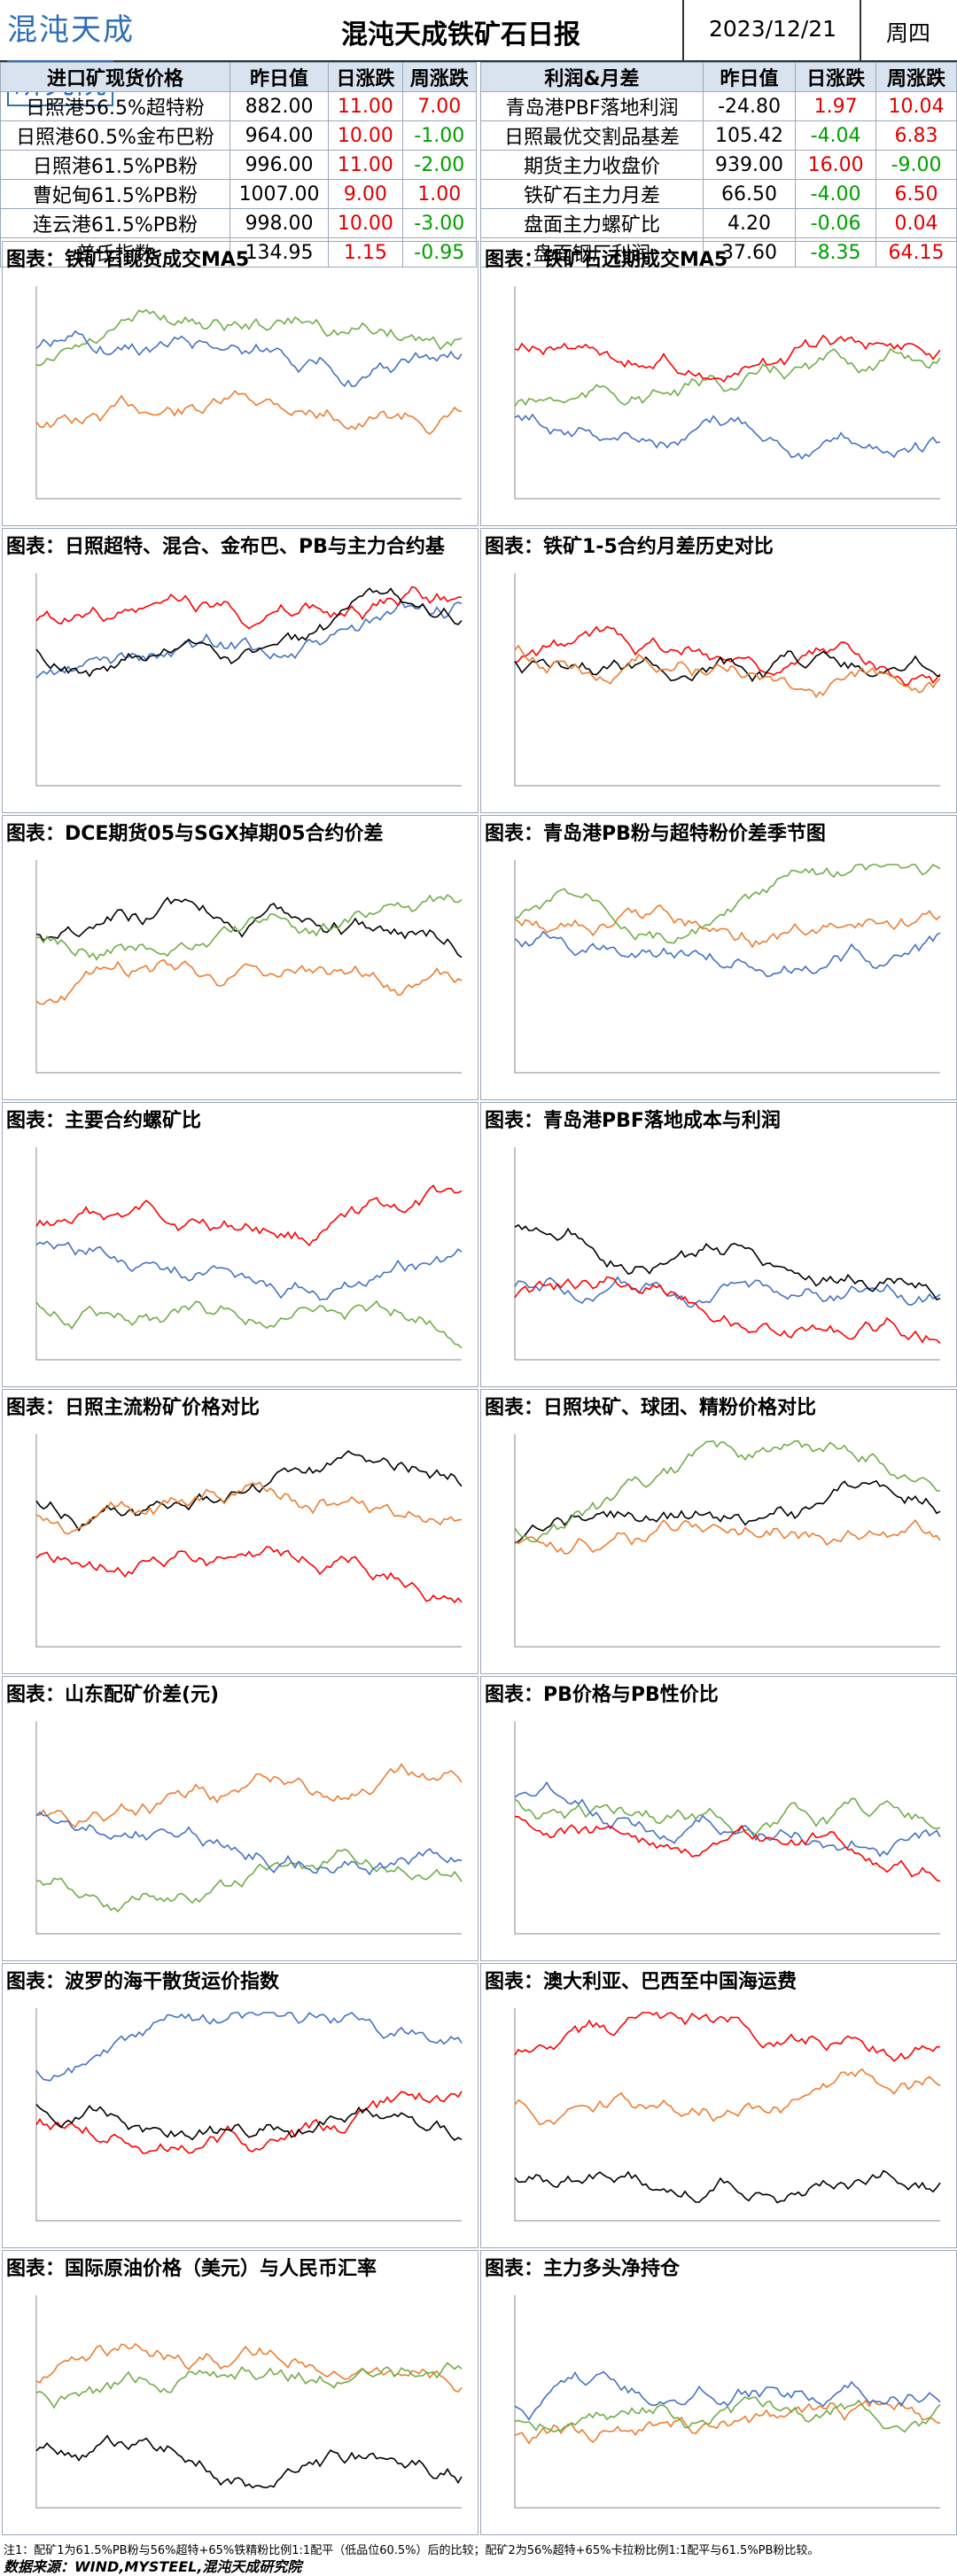 The image size is (957, 2576). What do you see at coordinates (279, 165) in the screenshot?
I see `table-cell: 996.00` at bounding box center [279, 165].